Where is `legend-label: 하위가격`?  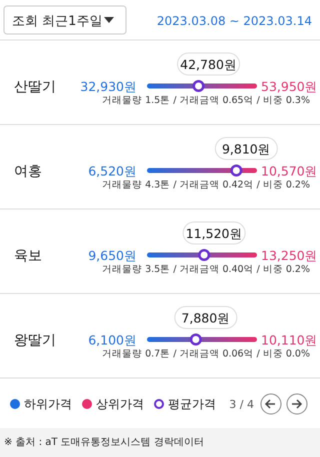
legend-label: 하위가격 is located at coordinates (48, 404).